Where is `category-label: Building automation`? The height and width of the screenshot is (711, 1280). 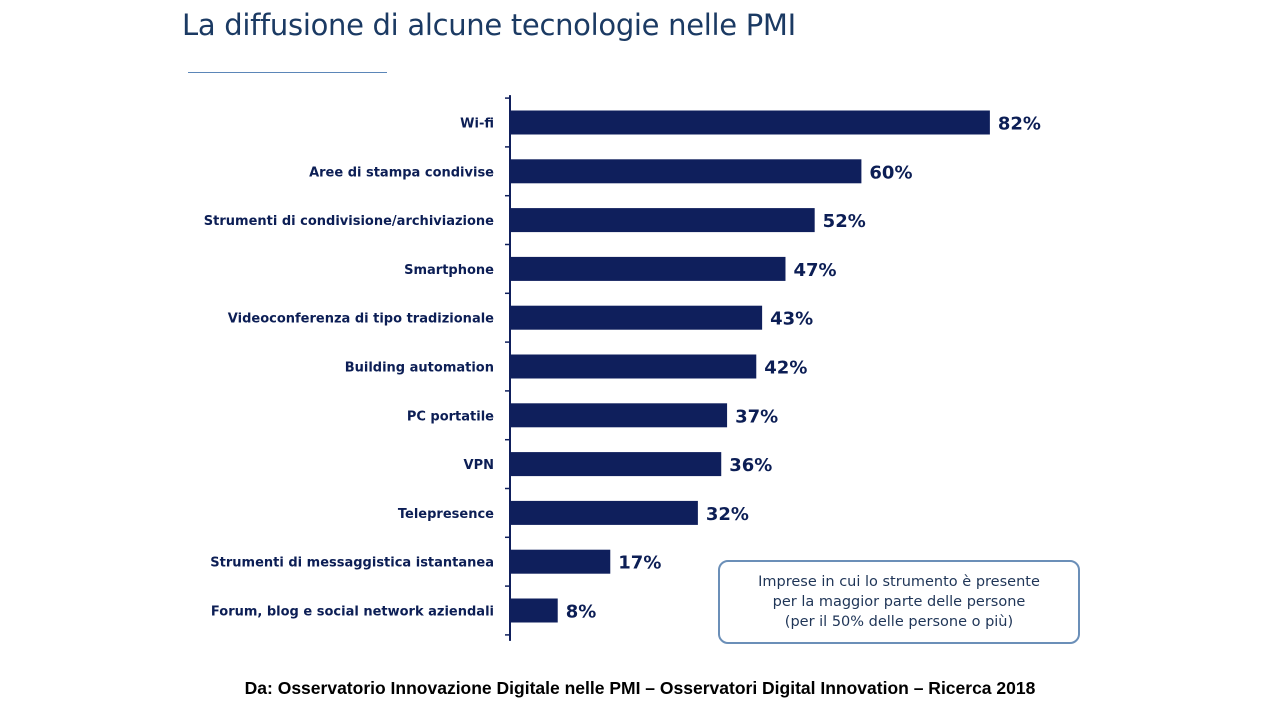
category-label: Building automation is located at coordinates (419, 368).